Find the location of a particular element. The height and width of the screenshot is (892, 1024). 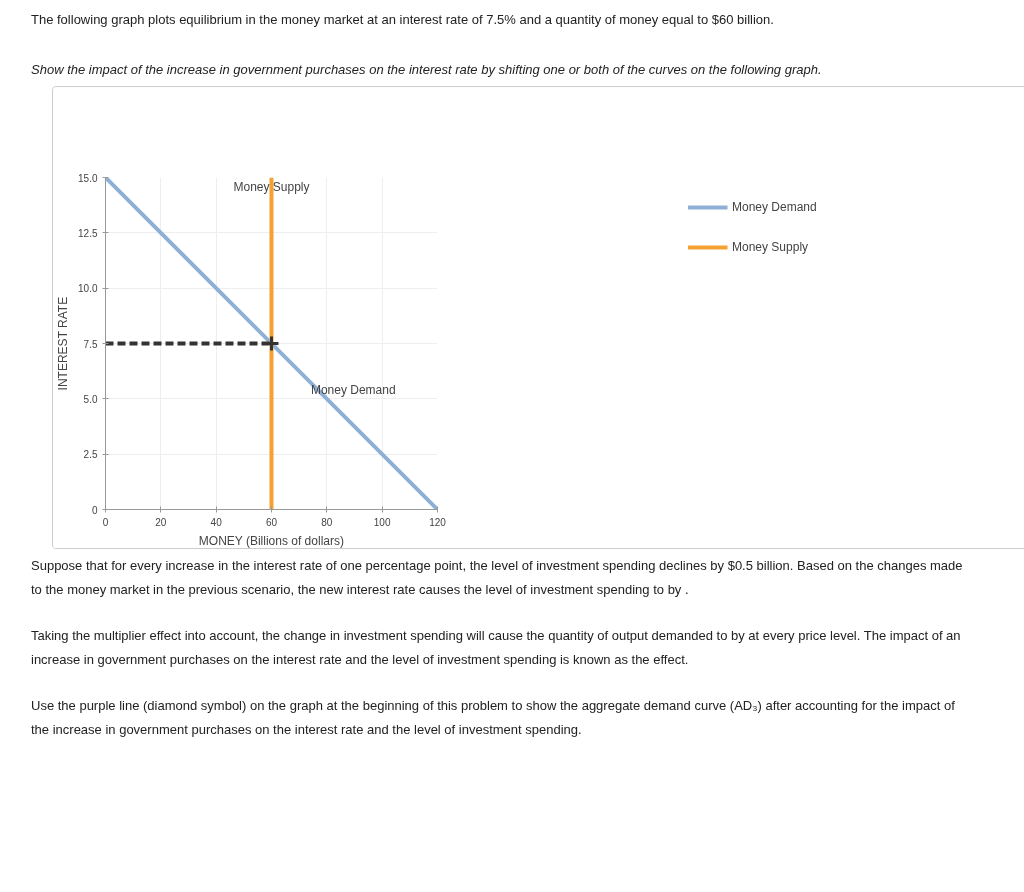

legend-label: Money Supply is located at coordinates (771, 247).